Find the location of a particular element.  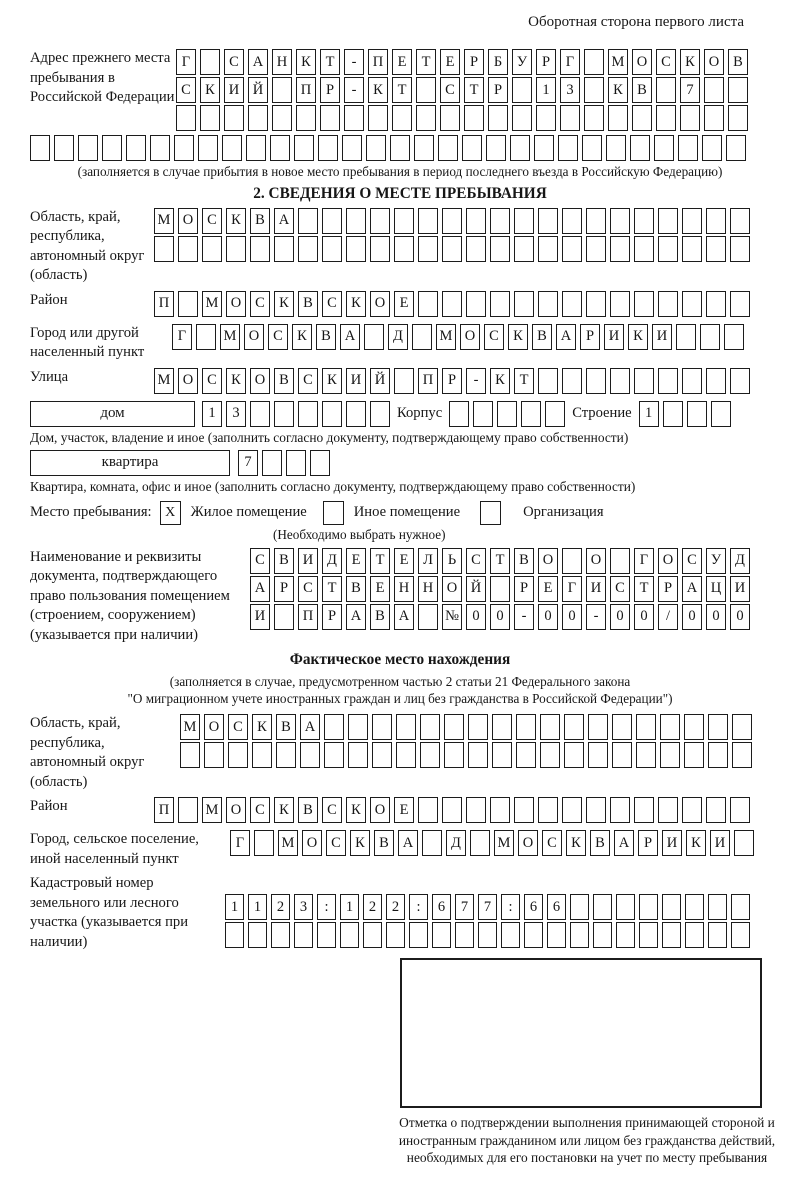

stamp-box is located at coordinates (581, 1033).